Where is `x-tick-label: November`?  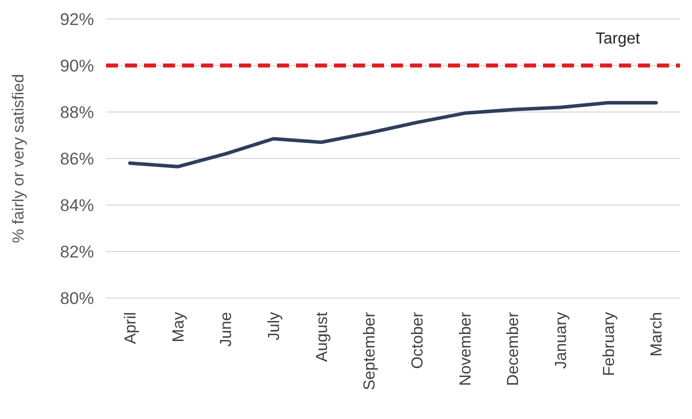
x-tick-label: November is located at coordinates (465, 348).